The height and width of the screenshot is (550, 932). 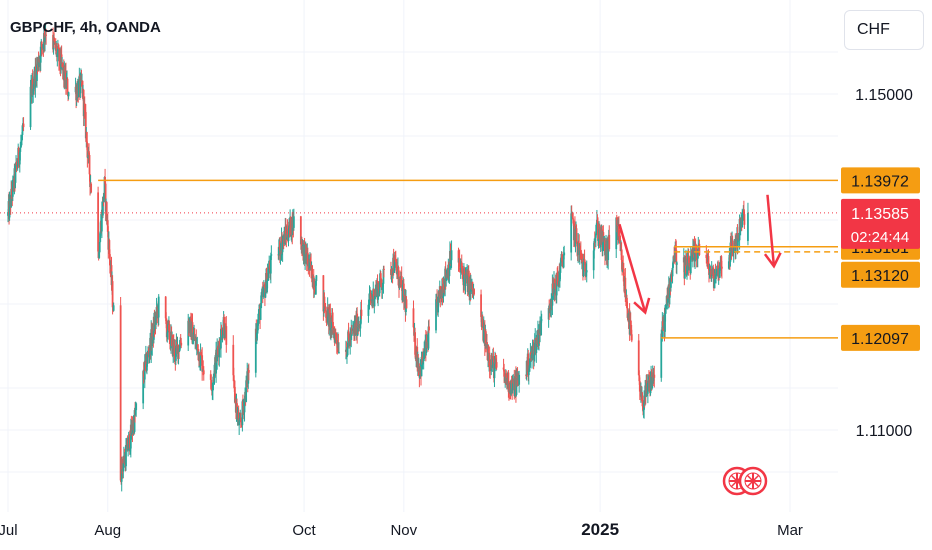 What do you see at coordinates (880, 181) in the screenshot?
I see `level-label: 1.13972` at bounding box center [880, 181].